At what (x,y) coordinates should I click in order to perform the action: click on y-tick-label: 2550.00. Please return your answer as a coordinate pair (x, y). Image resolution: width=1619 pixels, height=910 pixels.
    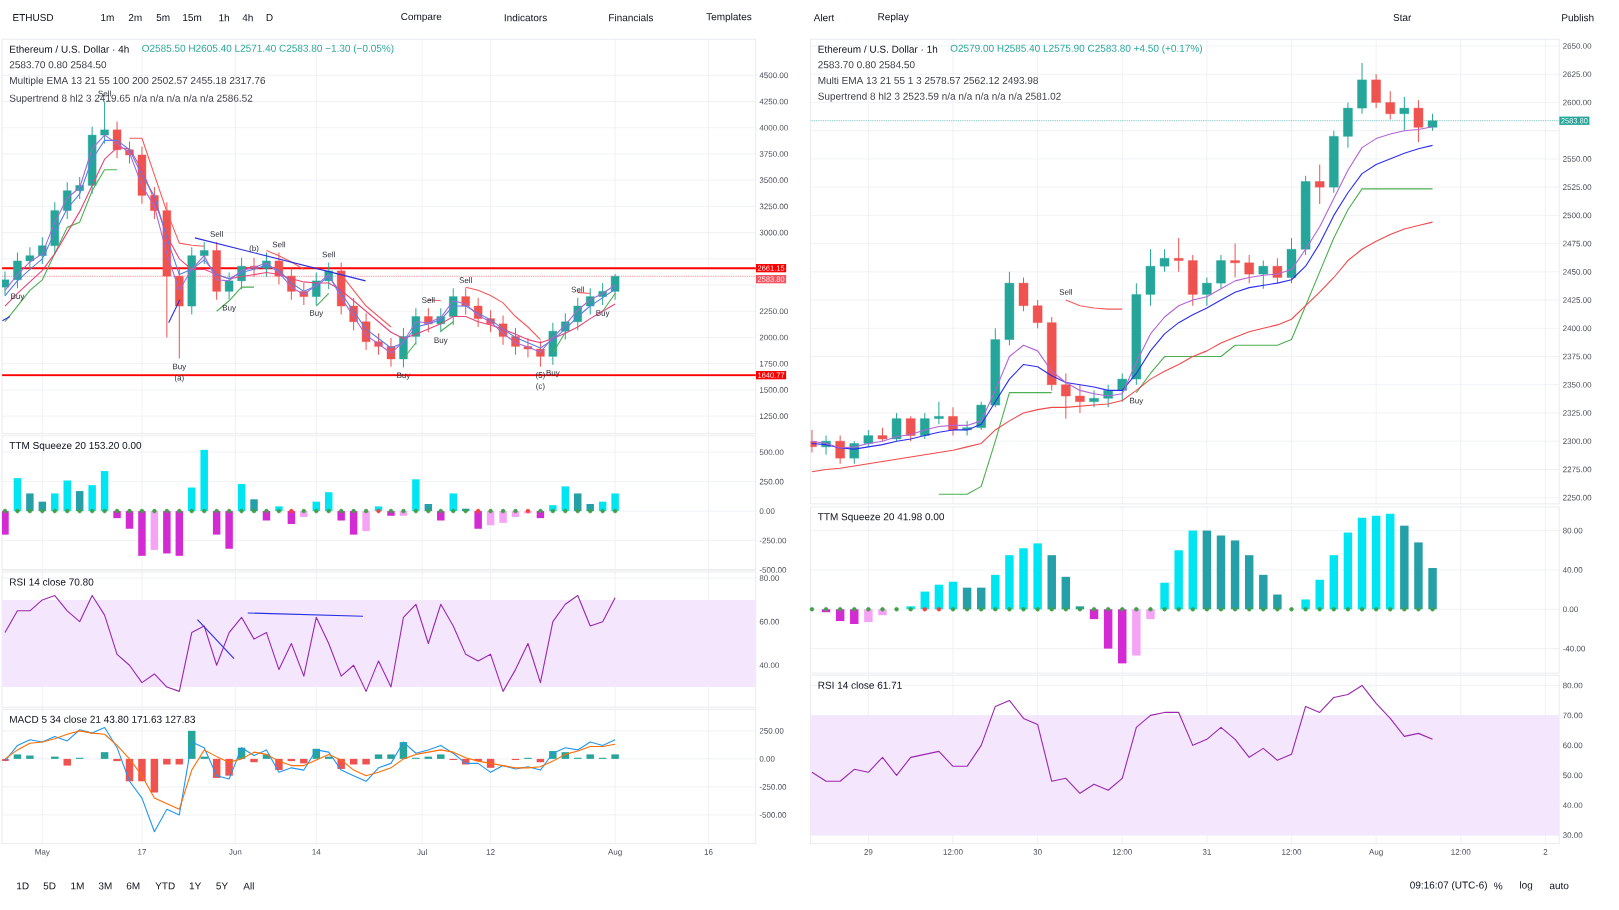
    Looking at the image, I should click on (1577, 159).